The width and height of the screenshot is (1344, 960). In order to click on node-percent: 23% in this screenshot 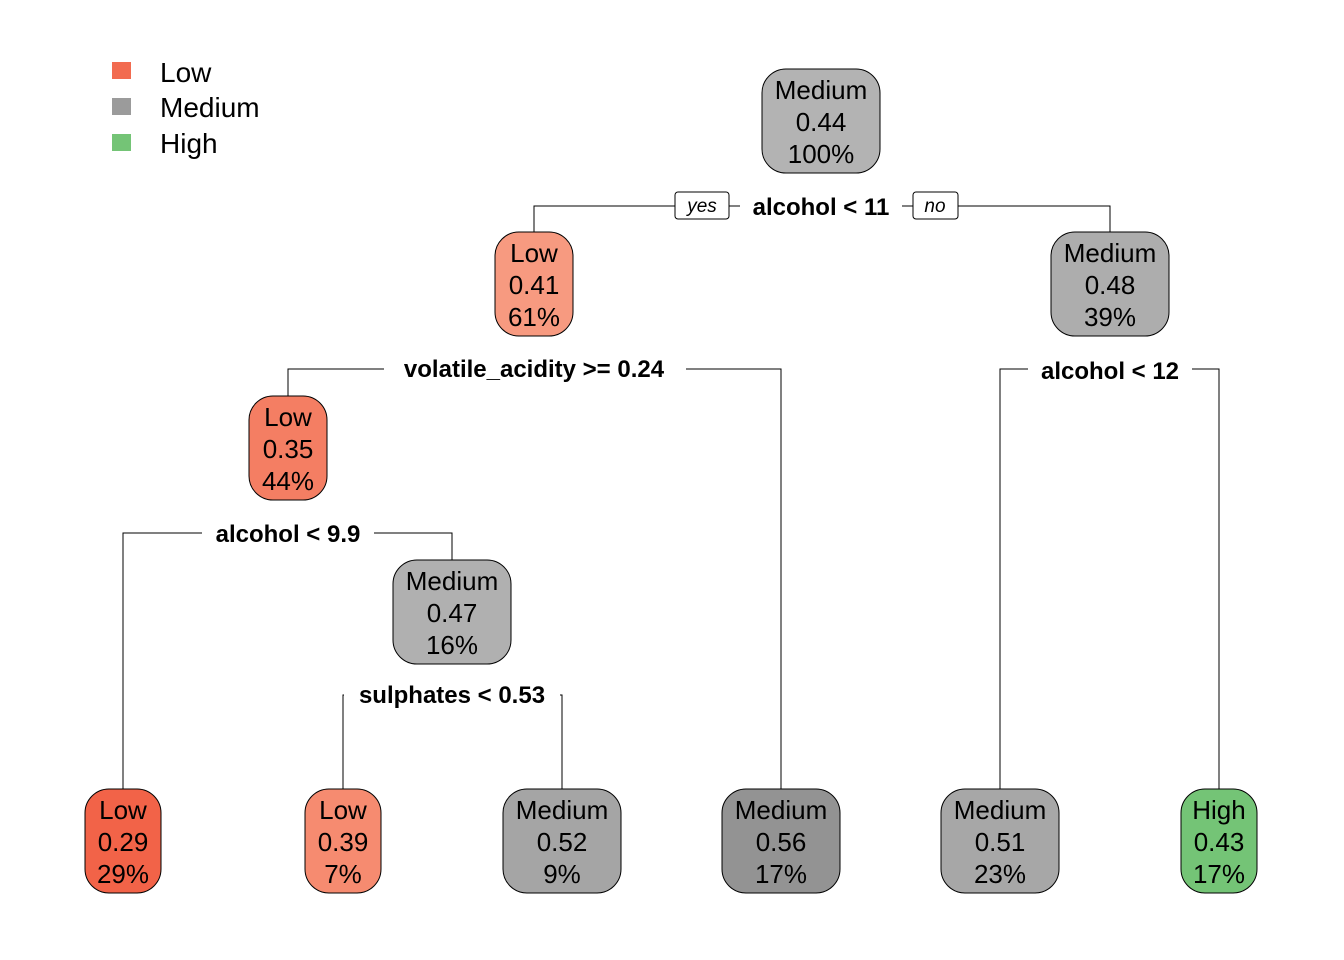, I will do `click(1000, 874)`.